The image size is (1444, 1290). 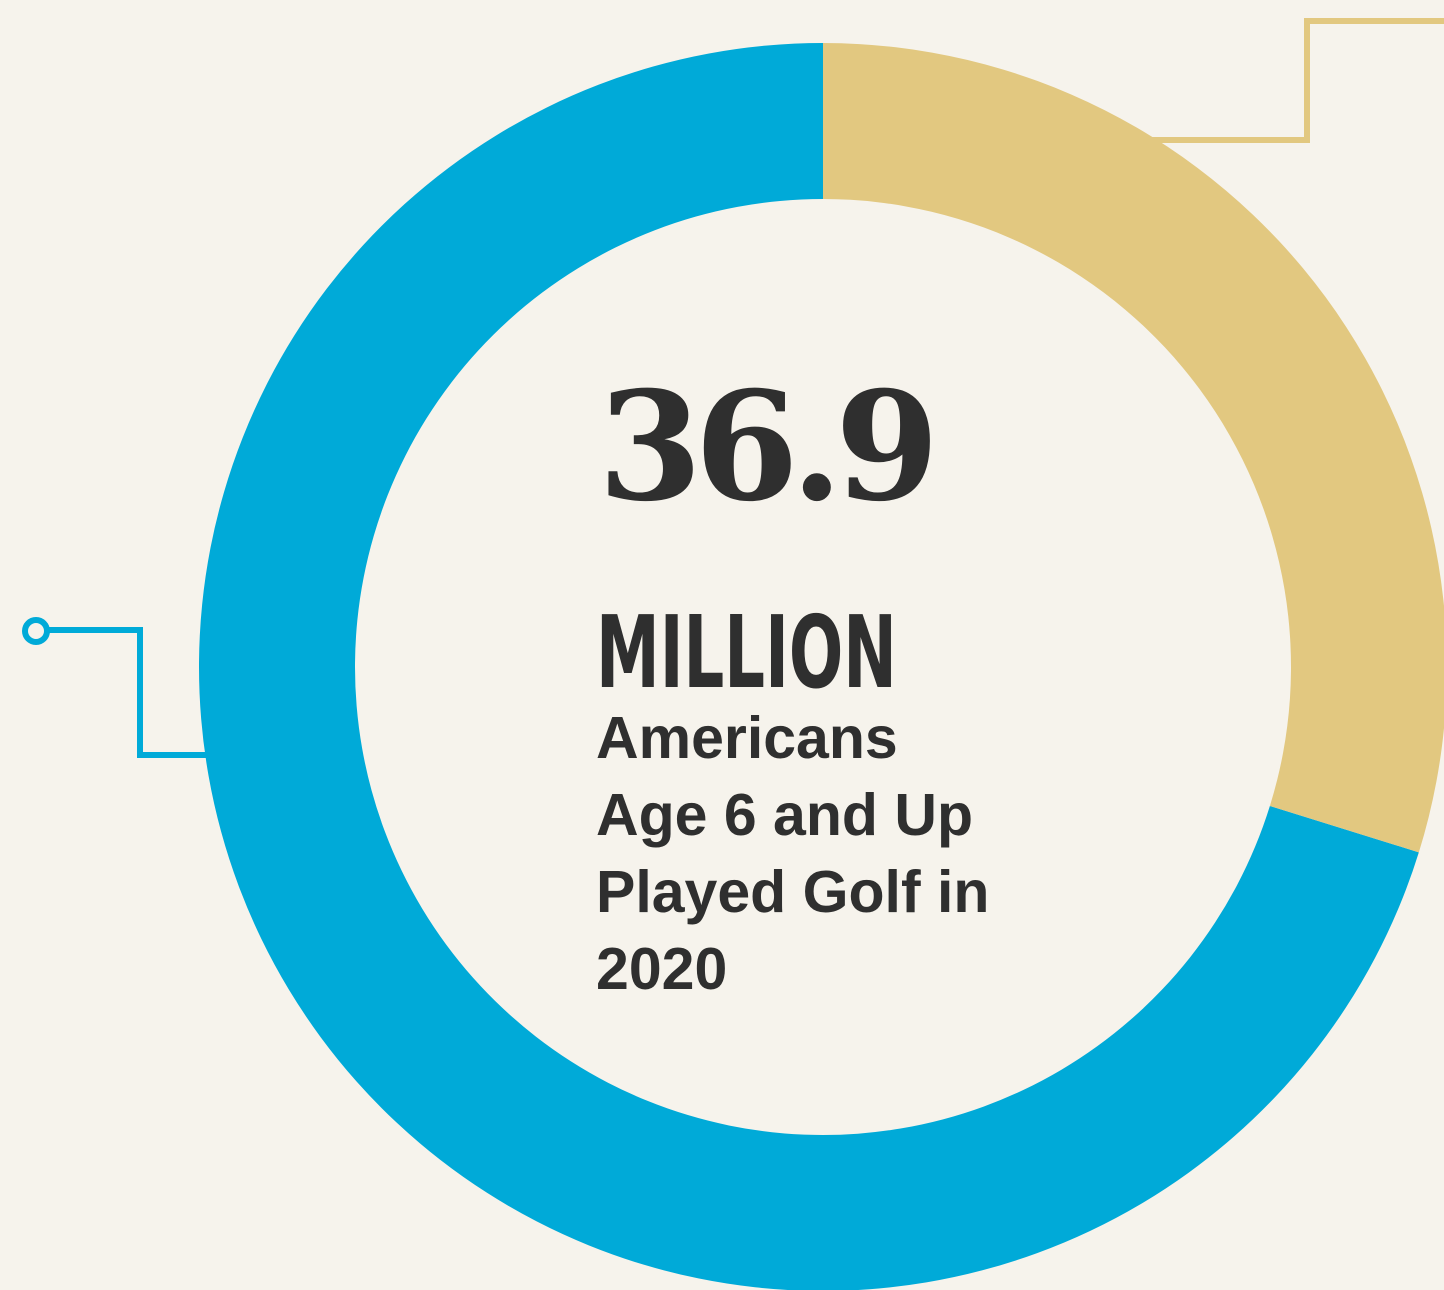 I want to click on headline-number: 36.9, so click(x=768, y=447).